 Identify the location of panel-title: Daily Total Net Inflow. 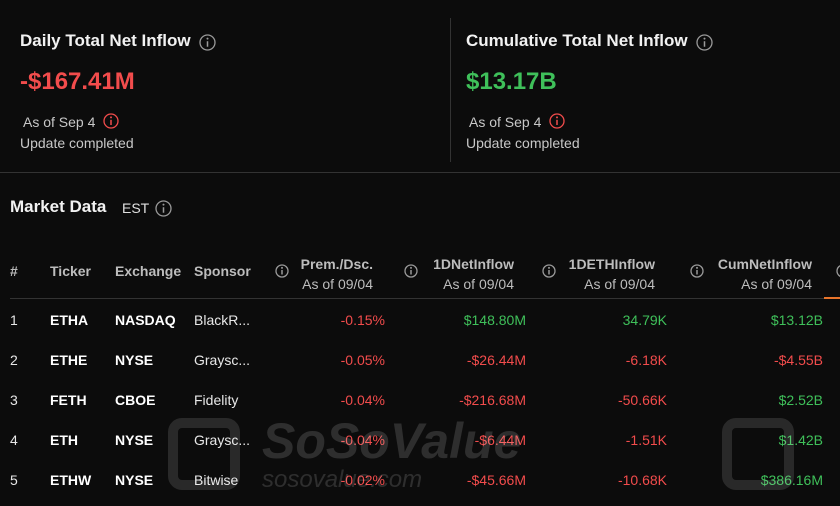
(105, 40).